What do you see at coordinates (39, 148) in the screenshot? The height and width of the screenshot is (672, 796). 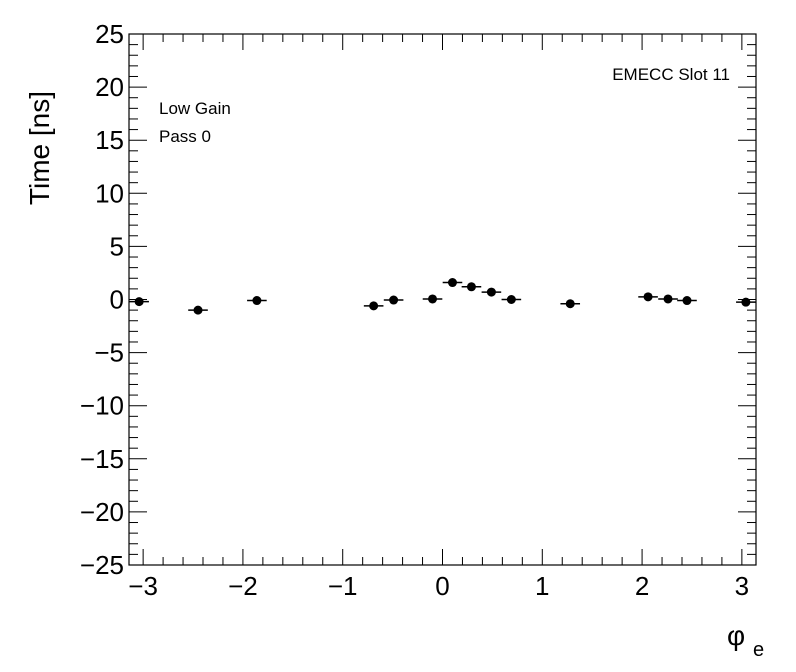 I see `y-axis-title: Time [ns]` at bounding box center [39, 148].